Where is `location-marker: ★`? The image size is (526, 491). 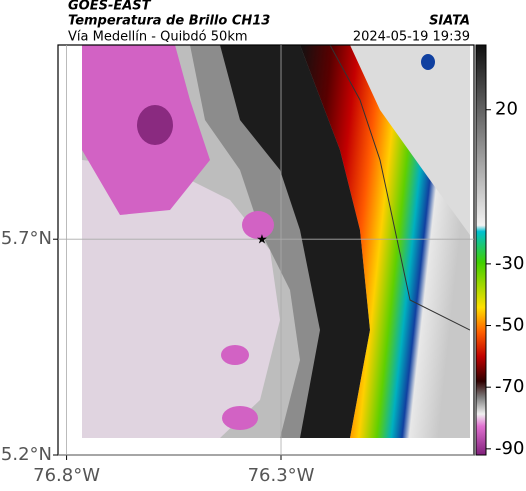 location-marker: ★ is located at coordinates (262, 240).